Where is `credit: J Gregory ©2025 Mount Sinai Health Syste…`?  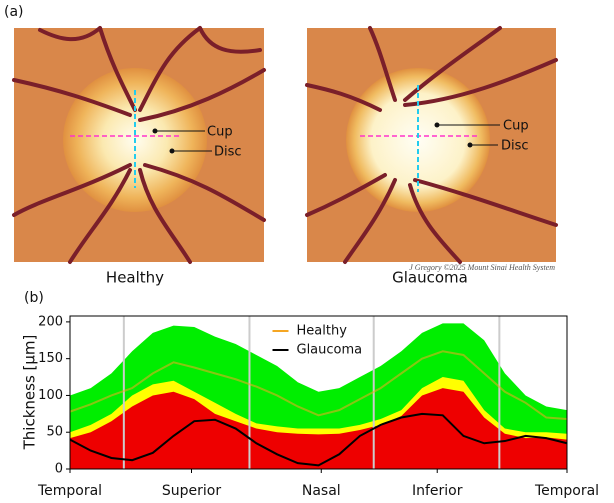
credit: J Gregory ©2025 Mount Sinai Health Syste… is located at coordinates (482, 267).